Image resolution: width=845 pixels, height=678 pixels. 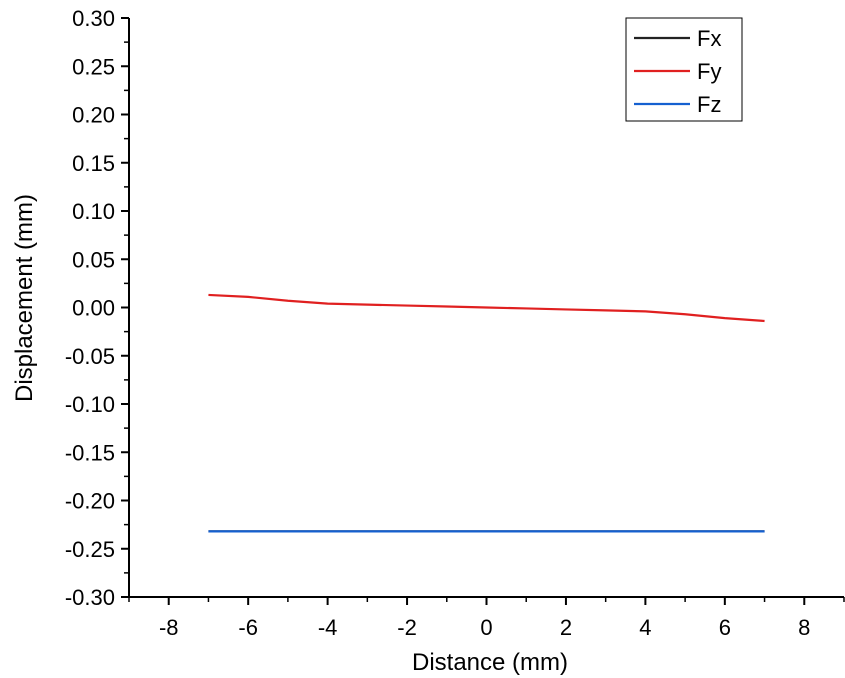 What do you see at coordinates (709, 38) in the screenshot?
I see `legend-label-fx: Fx` at bounding box center [709, 38].